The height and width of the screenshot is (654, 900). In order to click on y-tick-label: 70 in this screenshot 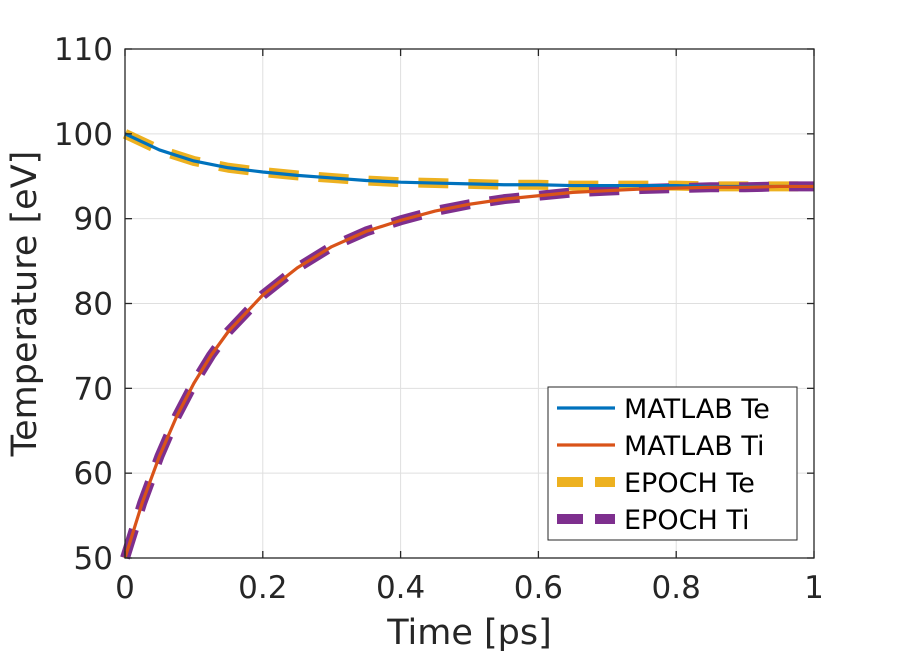, I will do `click(93, 389)`.